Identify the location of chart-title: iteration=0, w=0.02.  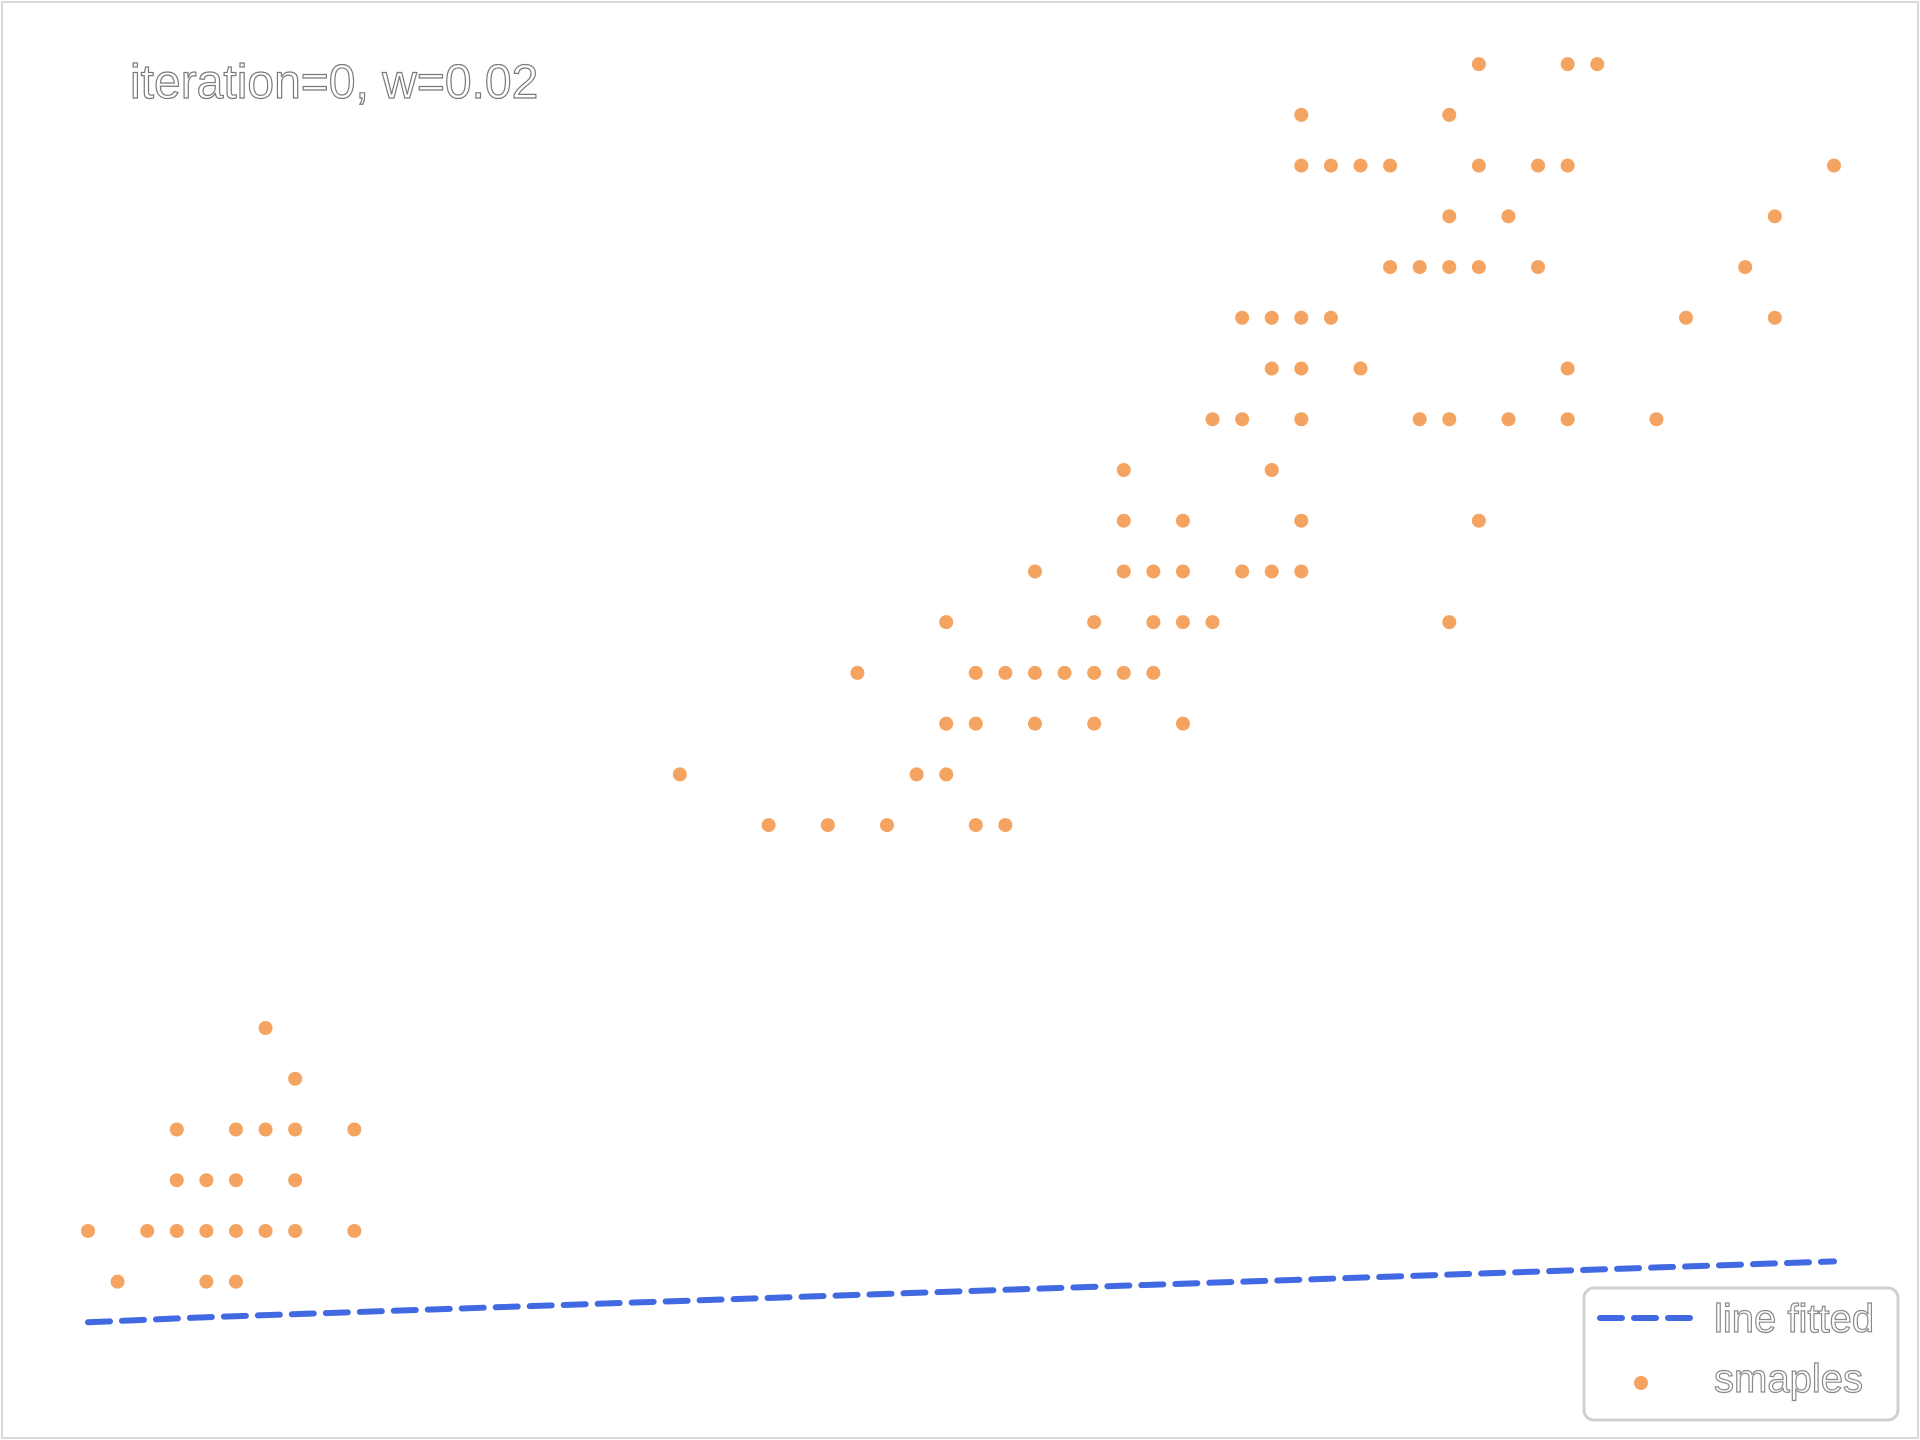
(334, 82).